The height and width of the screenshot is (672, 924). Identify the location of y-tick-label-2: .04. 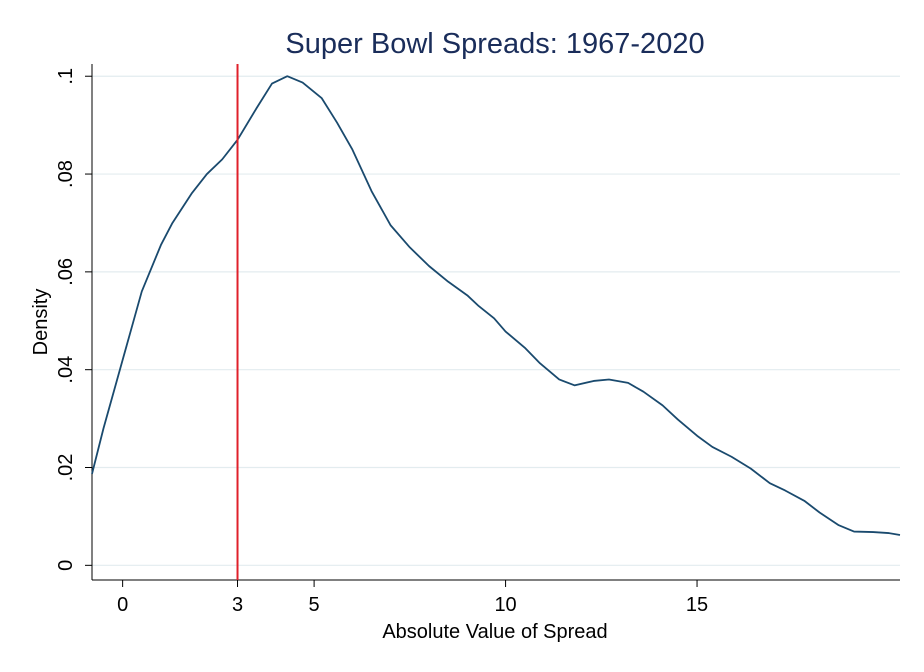
(66, 370).